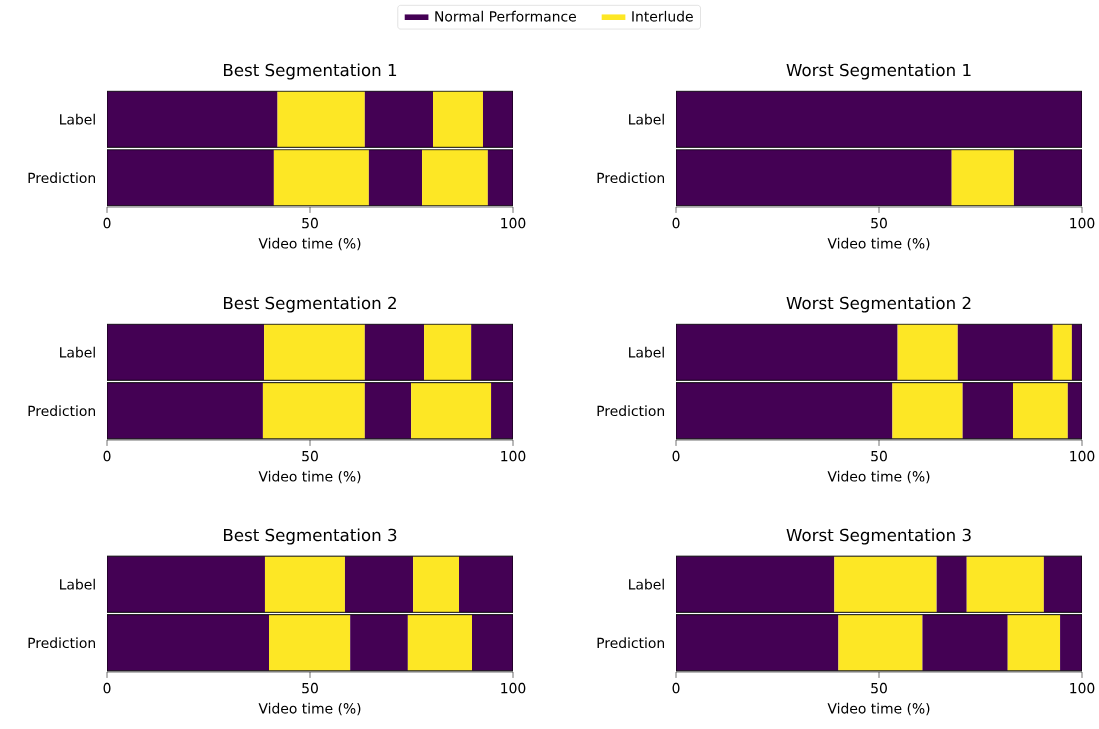  Describe the element at coordinates (505, 16) in the screenshot. I see `legend-label: Normal Performance` at that location.